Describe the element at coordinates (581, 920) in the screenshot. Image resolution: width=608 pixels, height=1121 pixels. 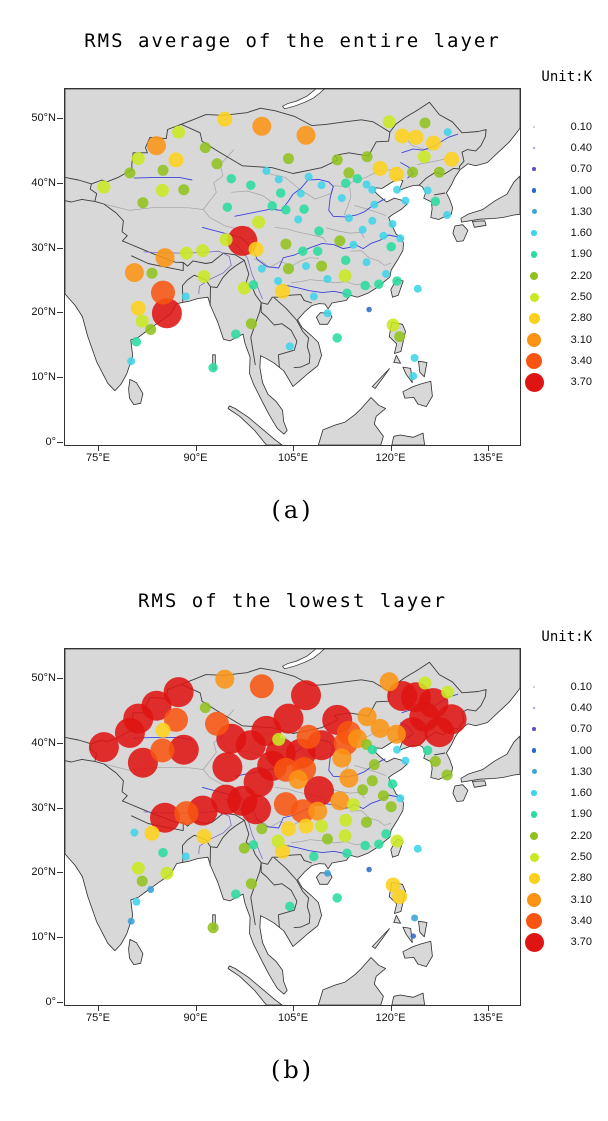
I see `legend-value-label: 3.40` at that location.